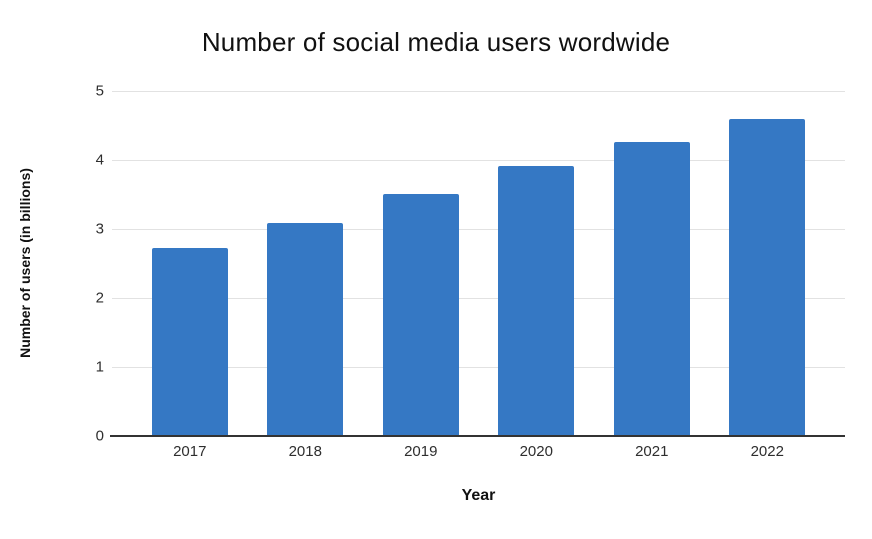  Describe the element at coordinates (99, 367) in the screenshot. I see `y-tick-label-1: 1` at that location.